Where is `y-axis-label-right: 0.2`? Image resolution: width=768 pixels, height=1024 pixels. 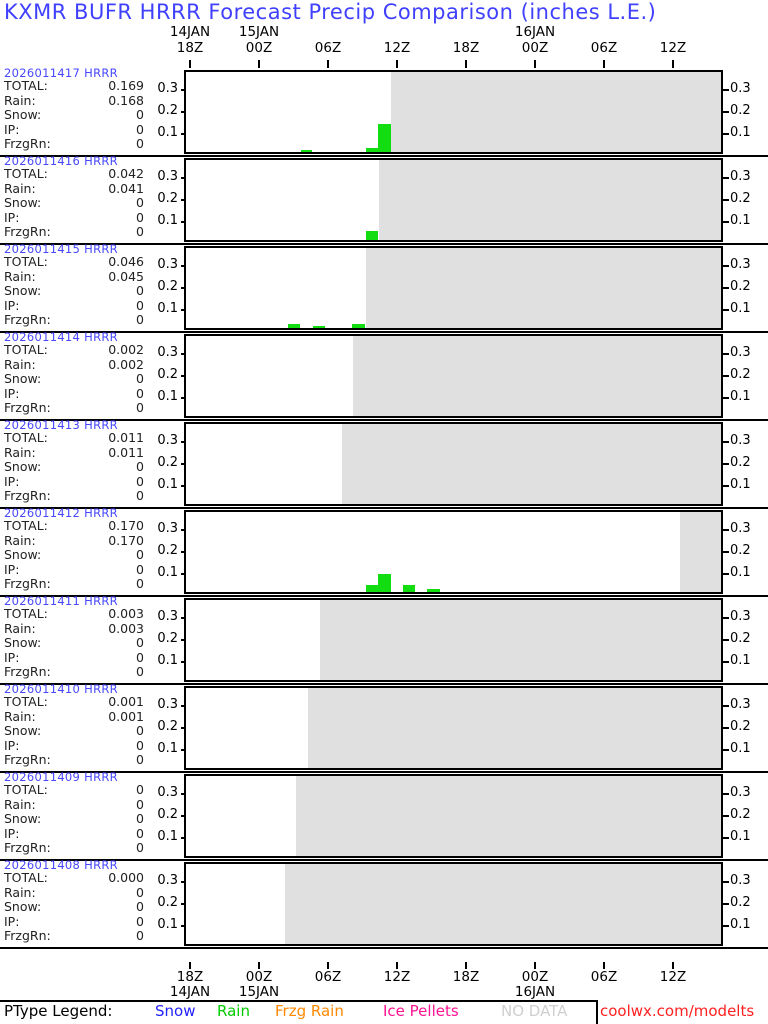
y-axis-label-right: 0.2 is located at coordinates (740, 462).